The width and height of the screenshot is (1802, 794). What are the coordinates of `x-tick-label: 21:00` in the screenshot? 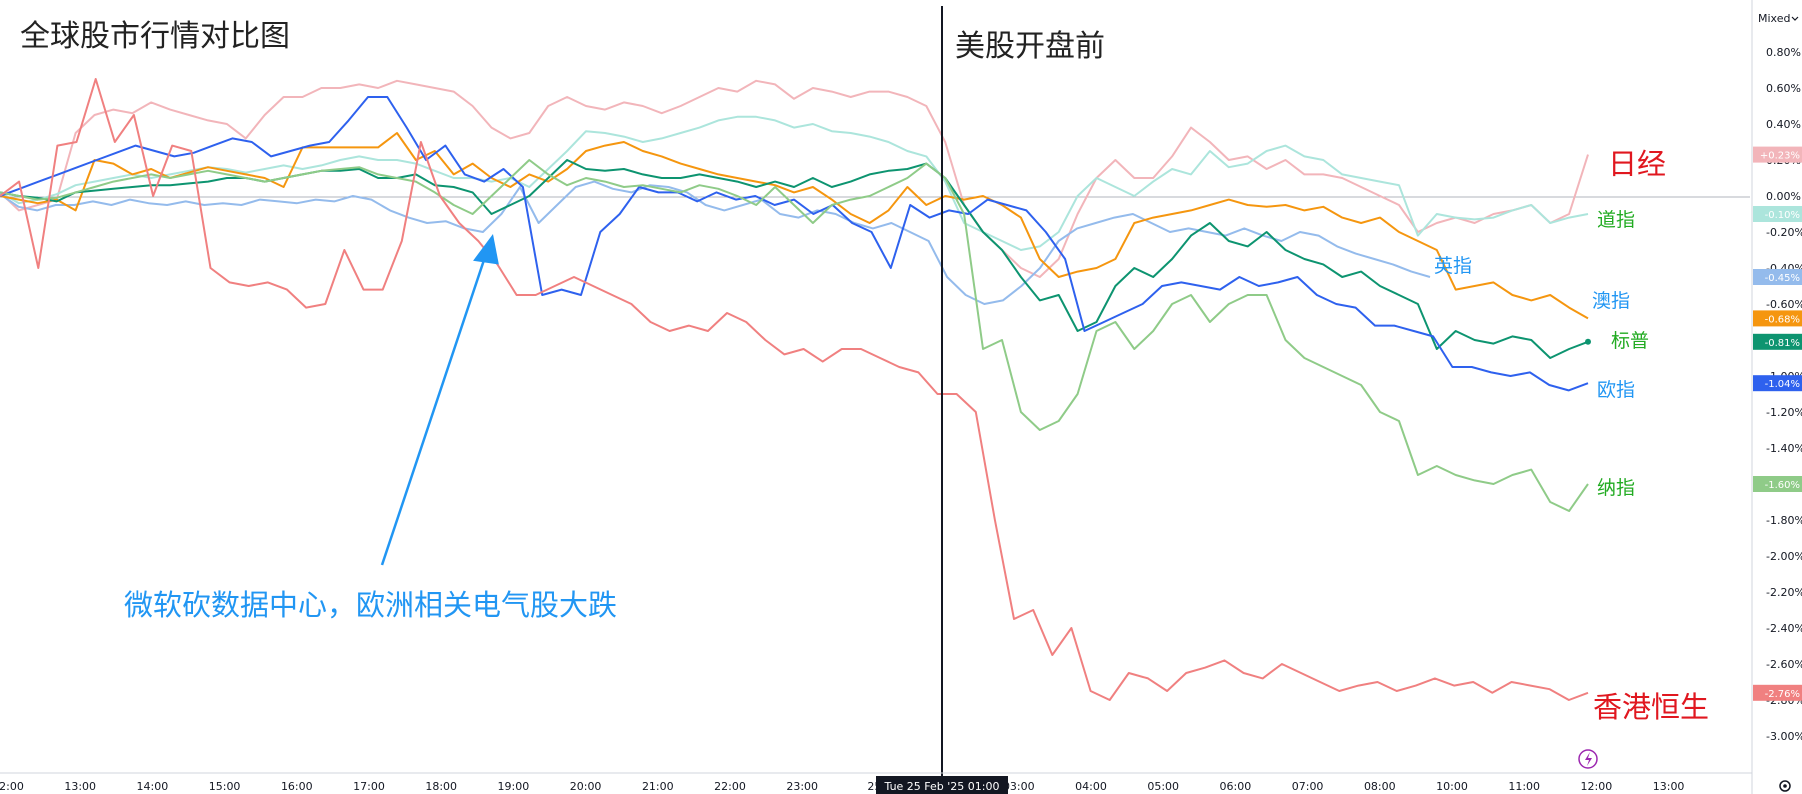 It's located at (658, 786).